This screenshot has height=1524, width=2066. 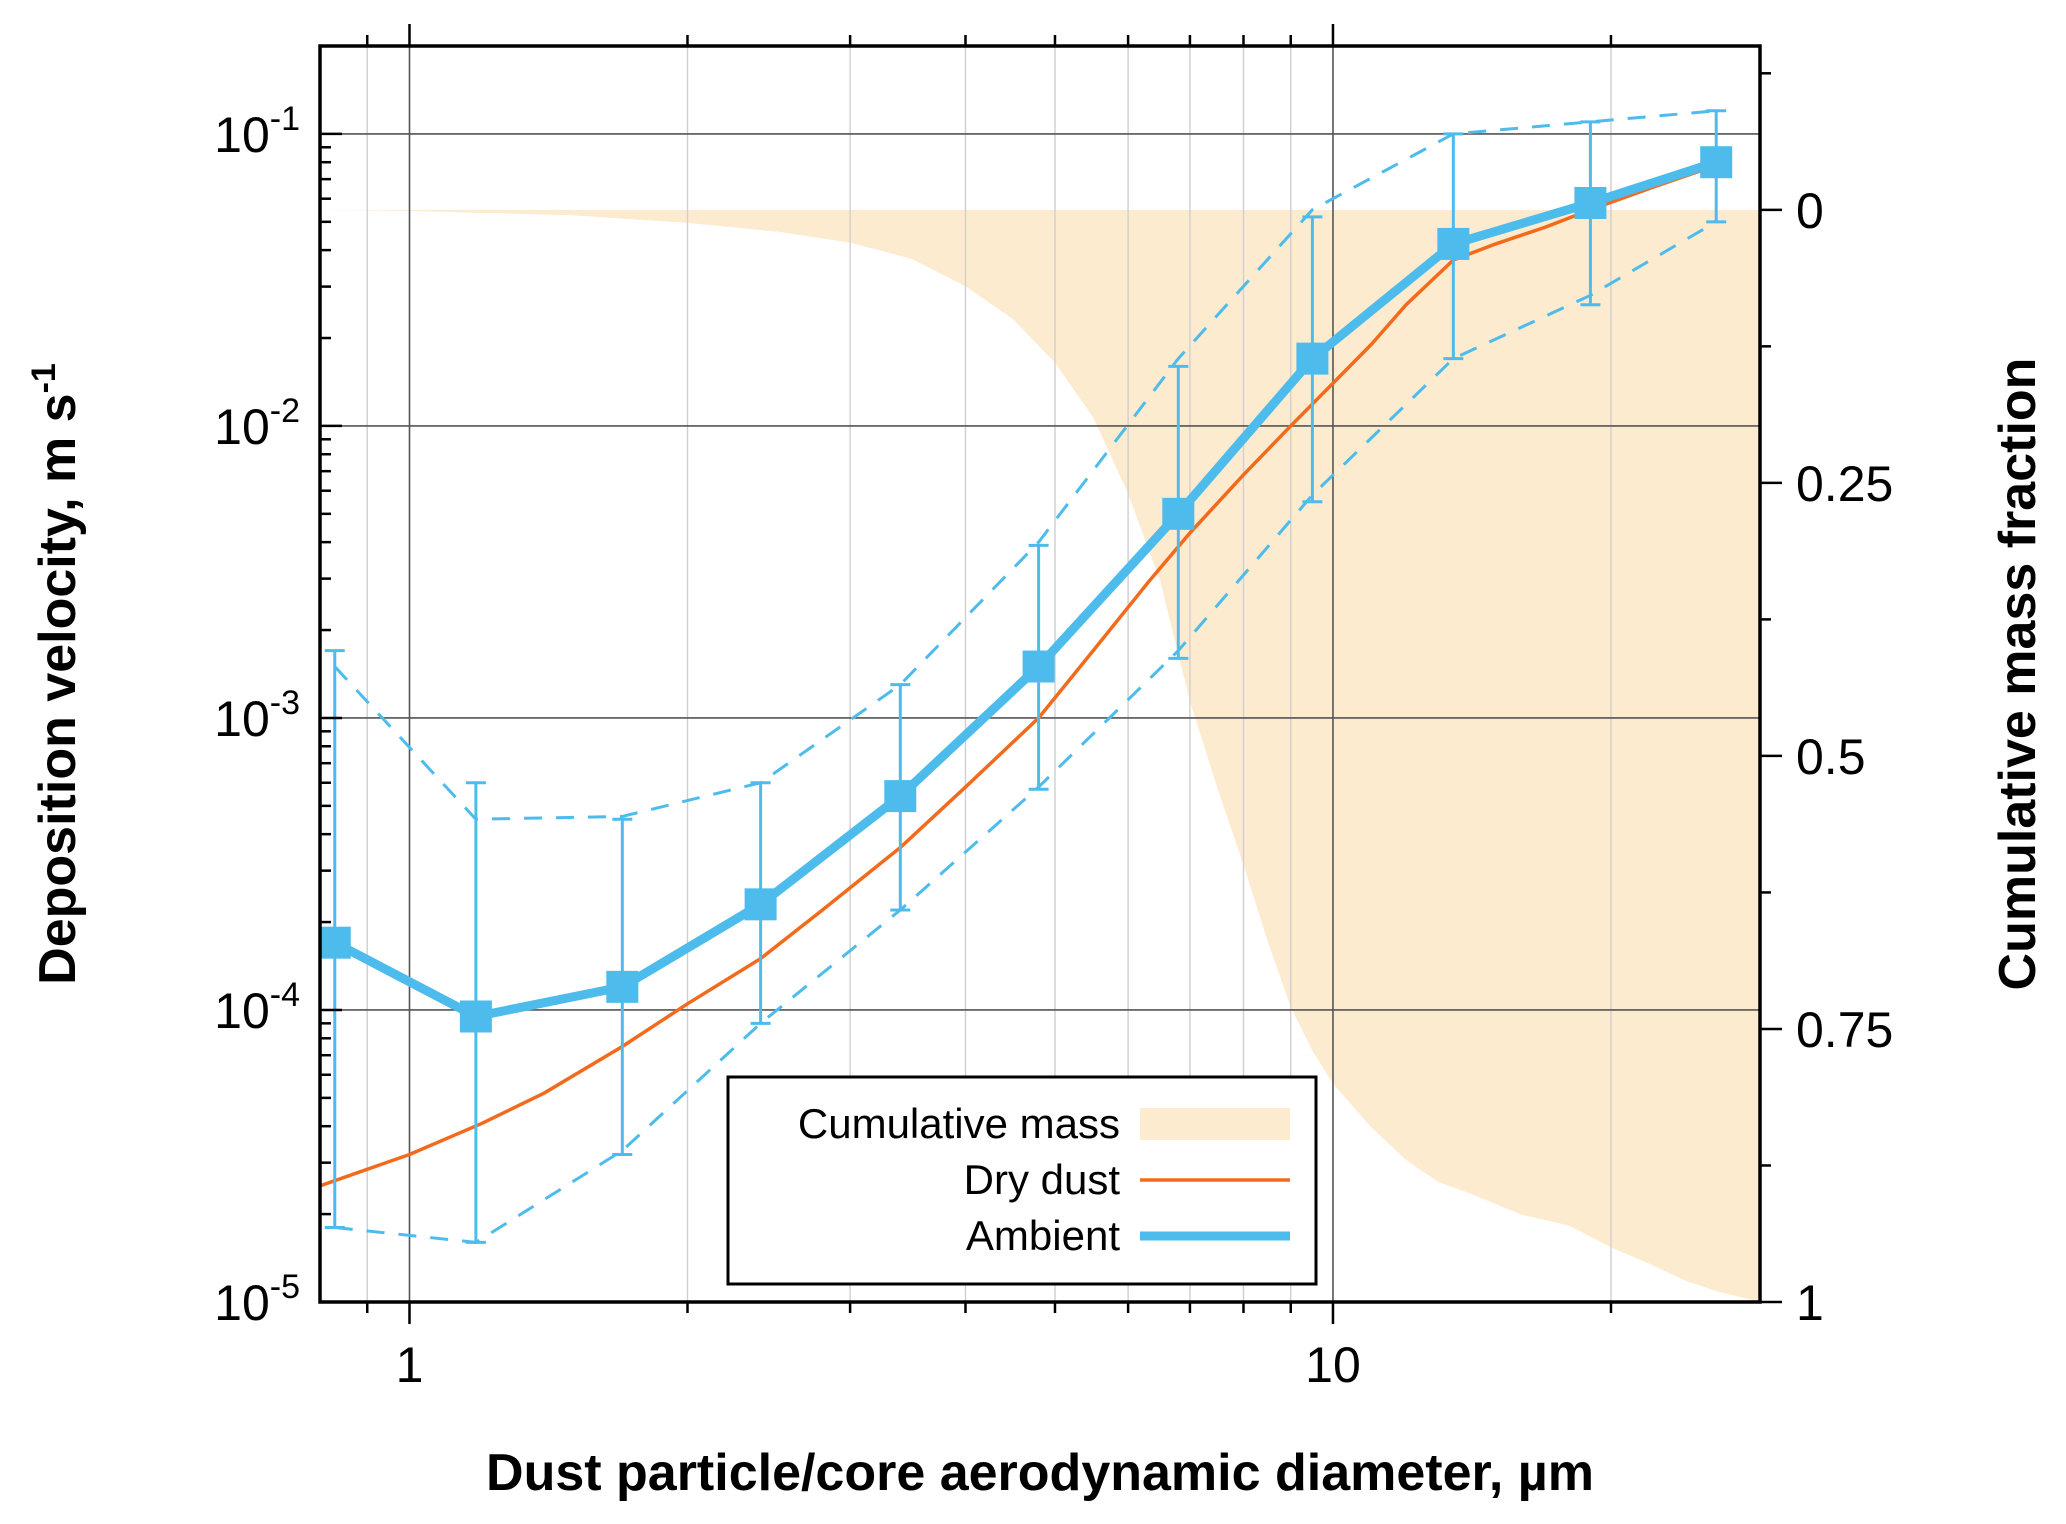 What do you see at coordinates (410, 1365) in the screenshot?
I see `x-tick-label: 1` at bounding box center [410, 1365].